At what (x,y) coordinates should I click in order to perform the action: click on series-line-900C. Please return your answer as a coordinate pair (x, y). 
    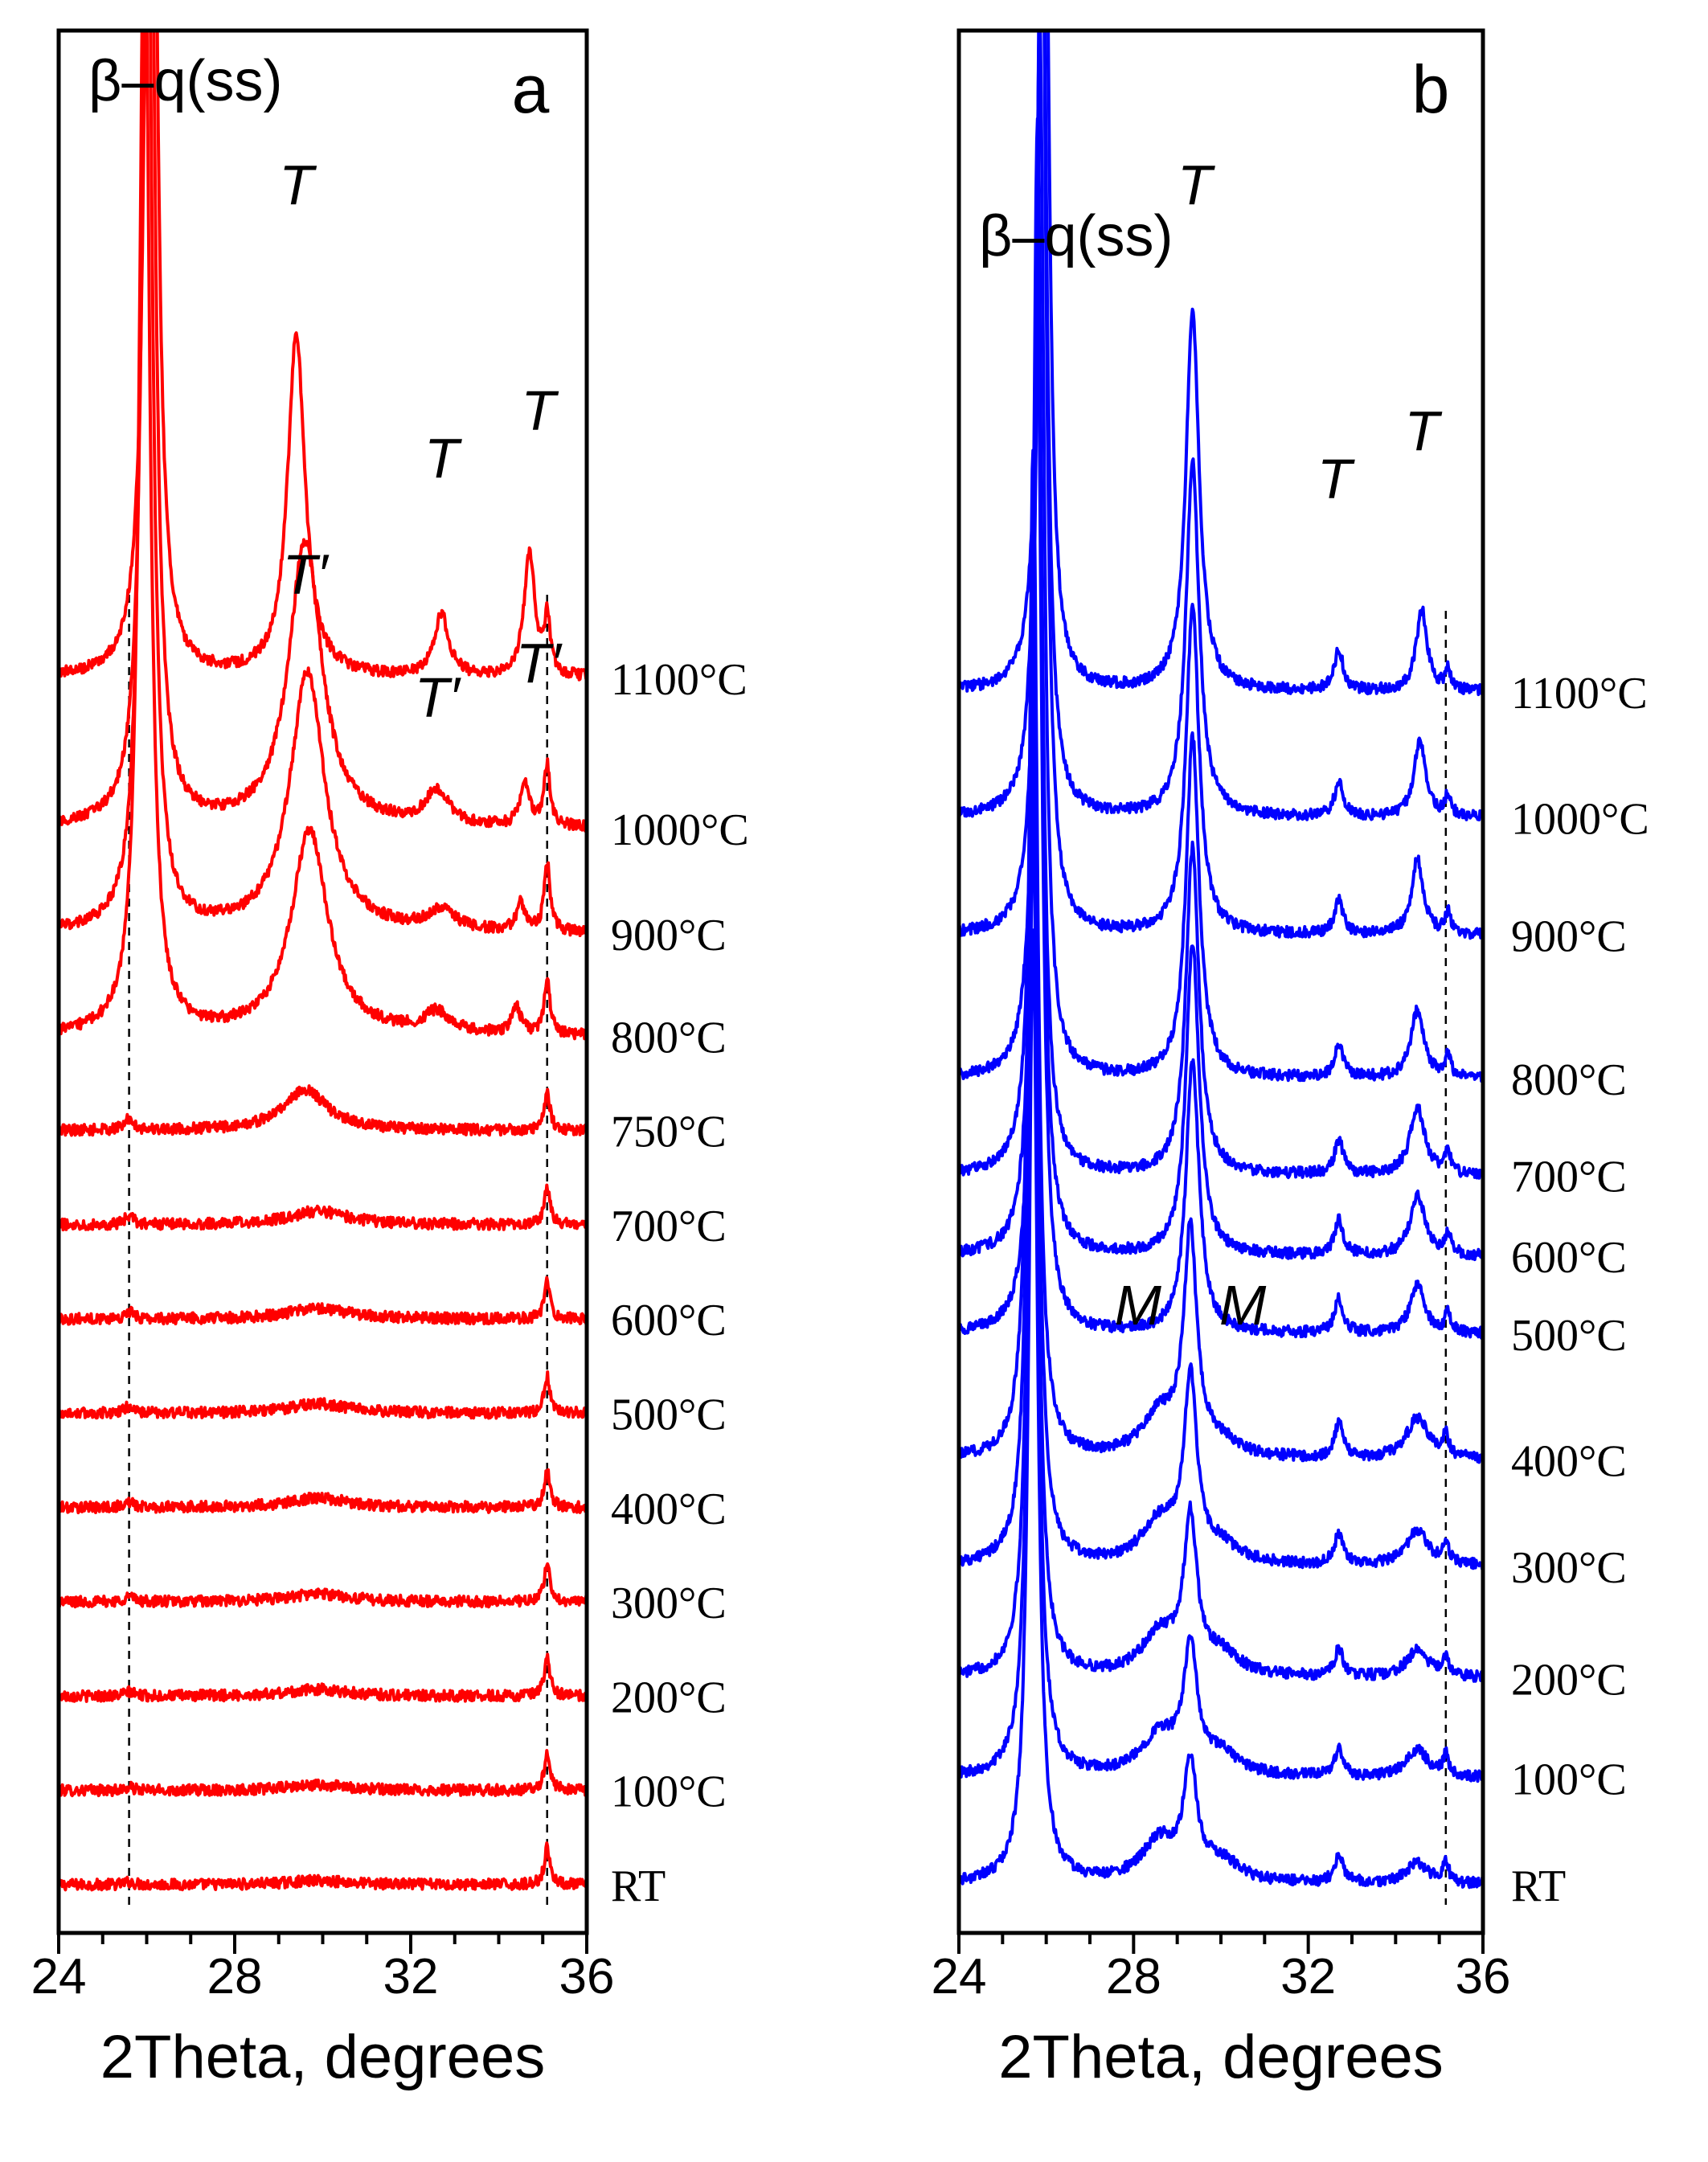
    Looking at the image, I should click on (323, 484).